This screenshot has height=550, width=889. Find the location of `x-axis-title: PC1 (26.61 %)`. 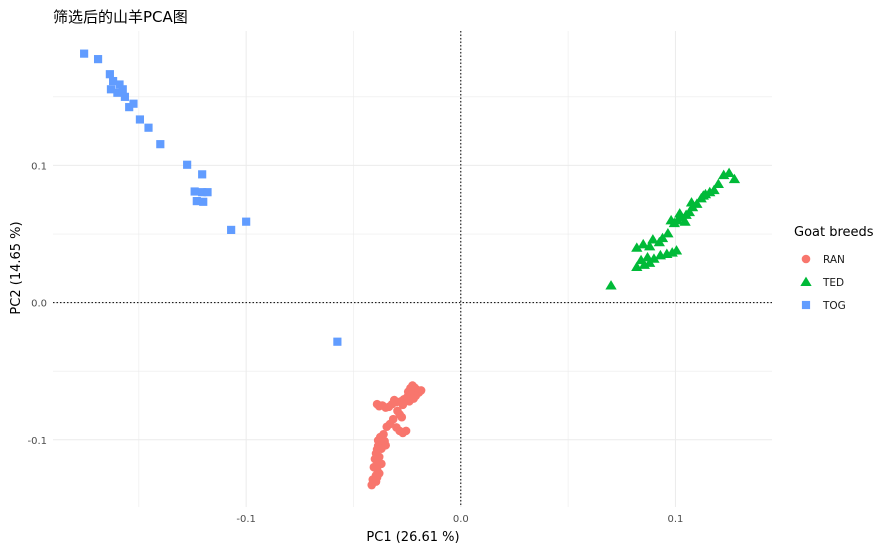

x-axis-title: PC1 (26.61 %) is located at coordinates (412, 537).